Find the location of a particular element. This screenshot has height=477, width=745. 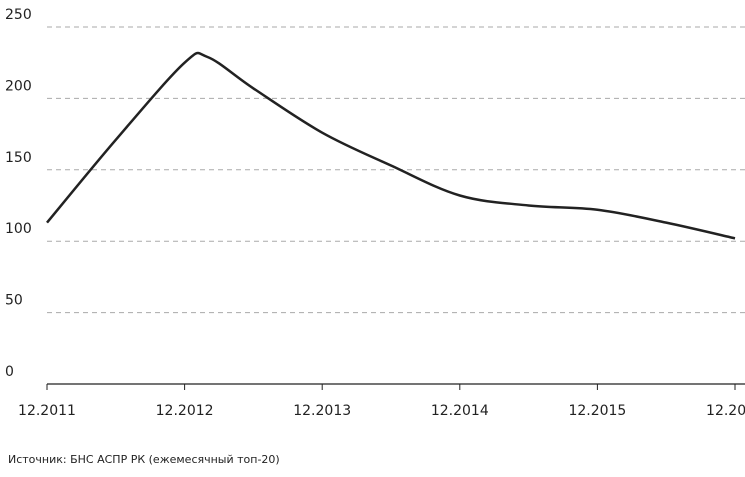

y-tick-label: 100 is located at coordinates (18, 229).